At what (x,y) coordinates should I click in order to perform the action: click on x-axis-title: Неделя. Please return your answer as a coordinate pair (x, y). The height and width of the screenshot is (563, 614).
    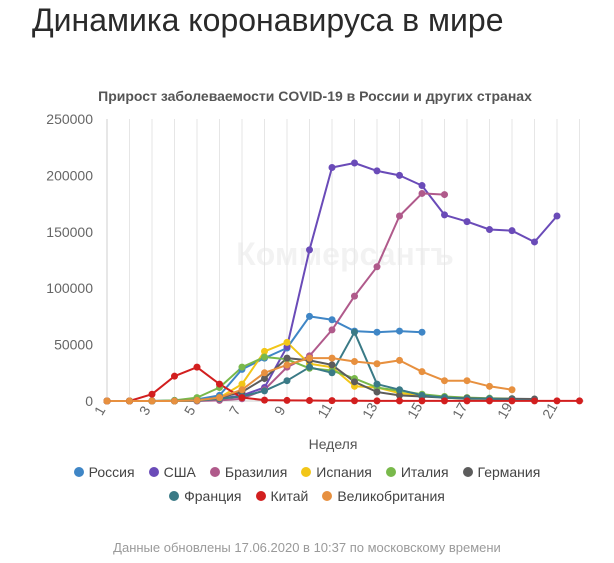
    Looking at the image, I should click on (333, 444).